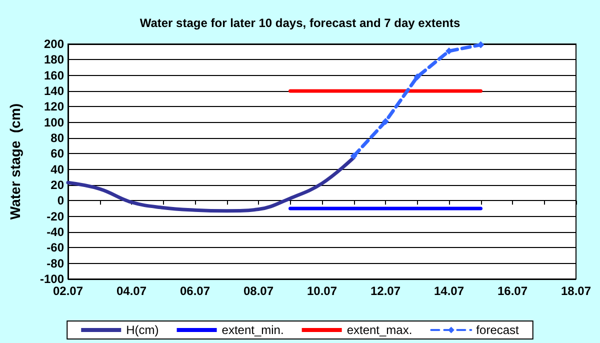 Image resolution: width=600 pixels, height=343 pixels. Describe the element at coordinates (322, 291) in the screenshot. I see `x-tick-label: 10.07` at that location.